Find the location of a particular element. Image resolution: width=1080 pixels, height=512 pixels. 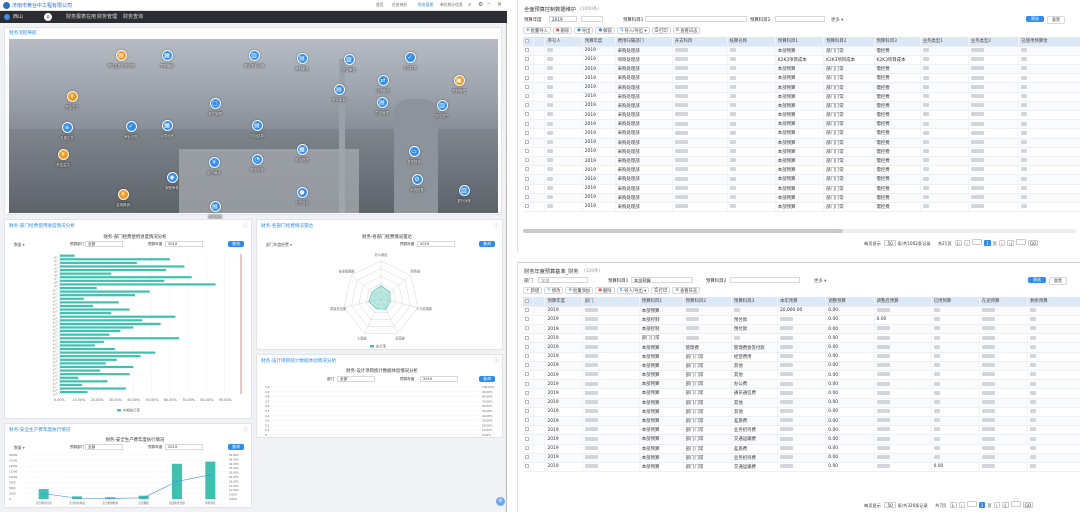

rt-more-toggle: 更多 ▾ is located at coordinates (837, 20).